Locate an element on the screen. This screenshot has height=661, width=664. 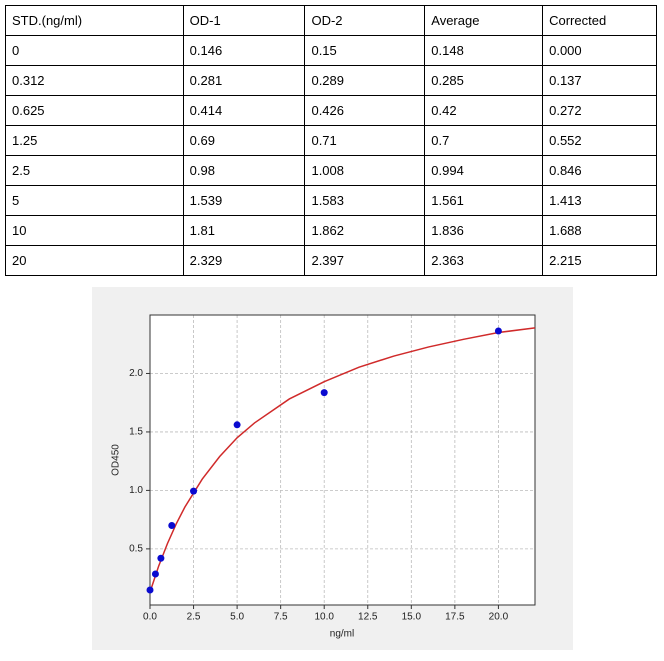
table-cell: 1.413 is located at coordinates (599, 200).